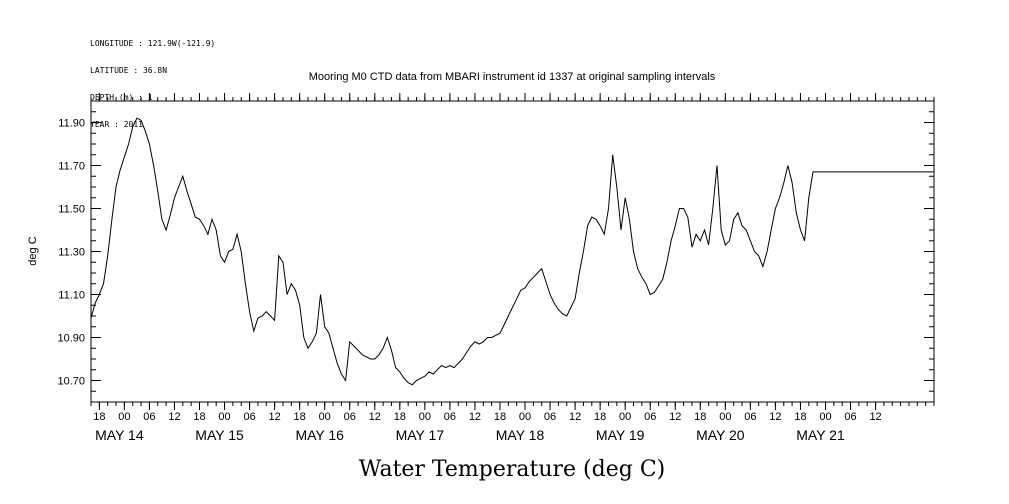 This screenshot has width=1009, height=504. What do you see at coordinates (33, 250) in the screenshot?
I see `y-axis-label: deg C` at bounding box center [33, 250].